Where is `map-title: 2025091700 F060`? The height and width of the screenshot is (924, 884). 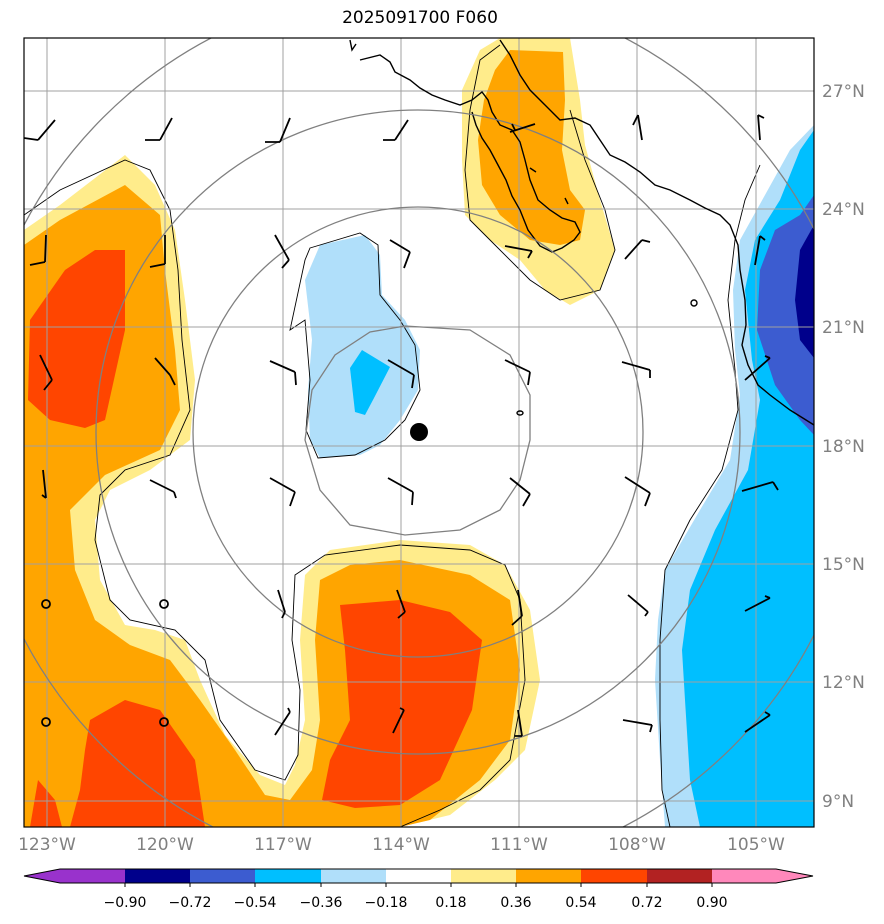 map-title: 2025091700 F060 is located at coordinates (420, 18).